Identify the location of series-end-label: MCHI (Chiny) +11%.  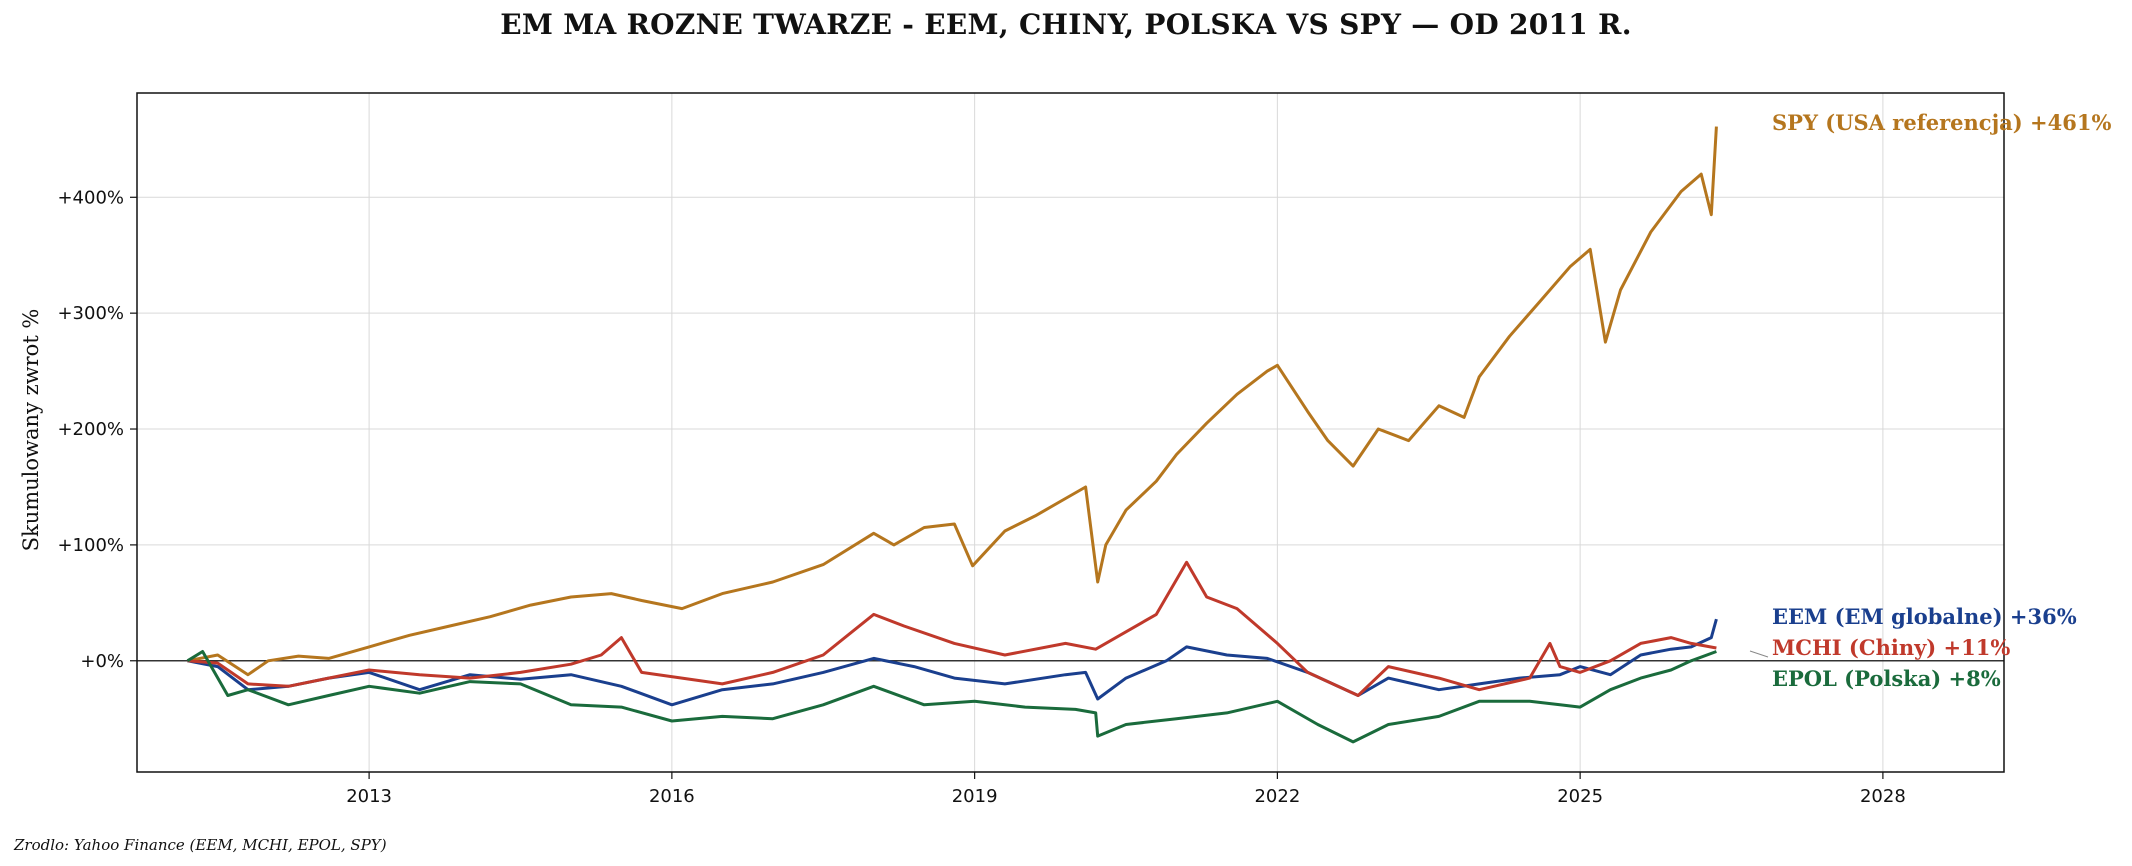
(1891, 647).